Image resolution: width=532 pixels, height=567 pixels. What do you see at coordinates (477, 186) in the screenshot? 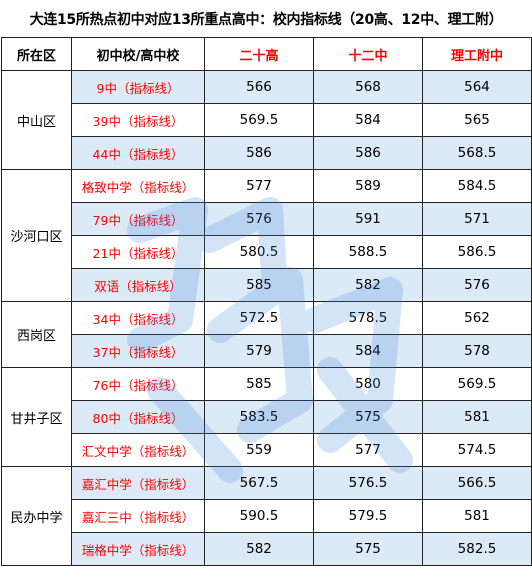
I see `score-cell-3: 584.5` at bounding box center [477, 186].